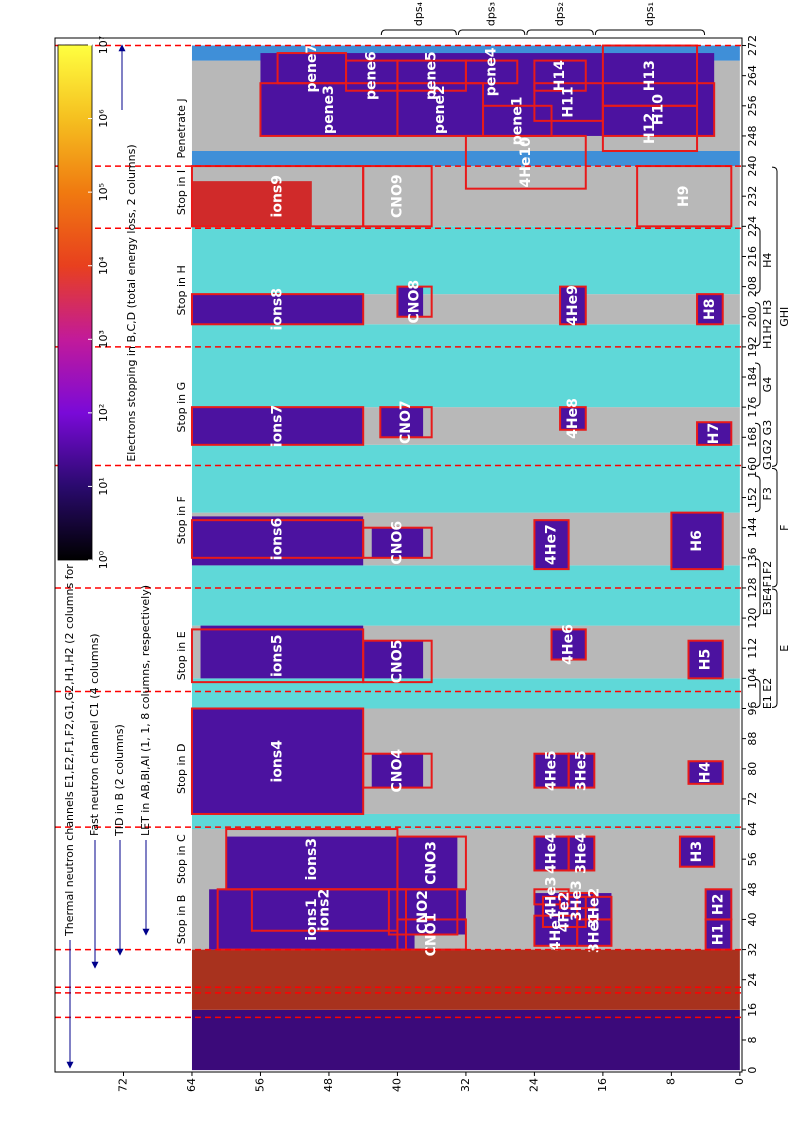  Describe the element at coordinates (718, 934) in the screenshot. I see `box-label: H1` at that location.